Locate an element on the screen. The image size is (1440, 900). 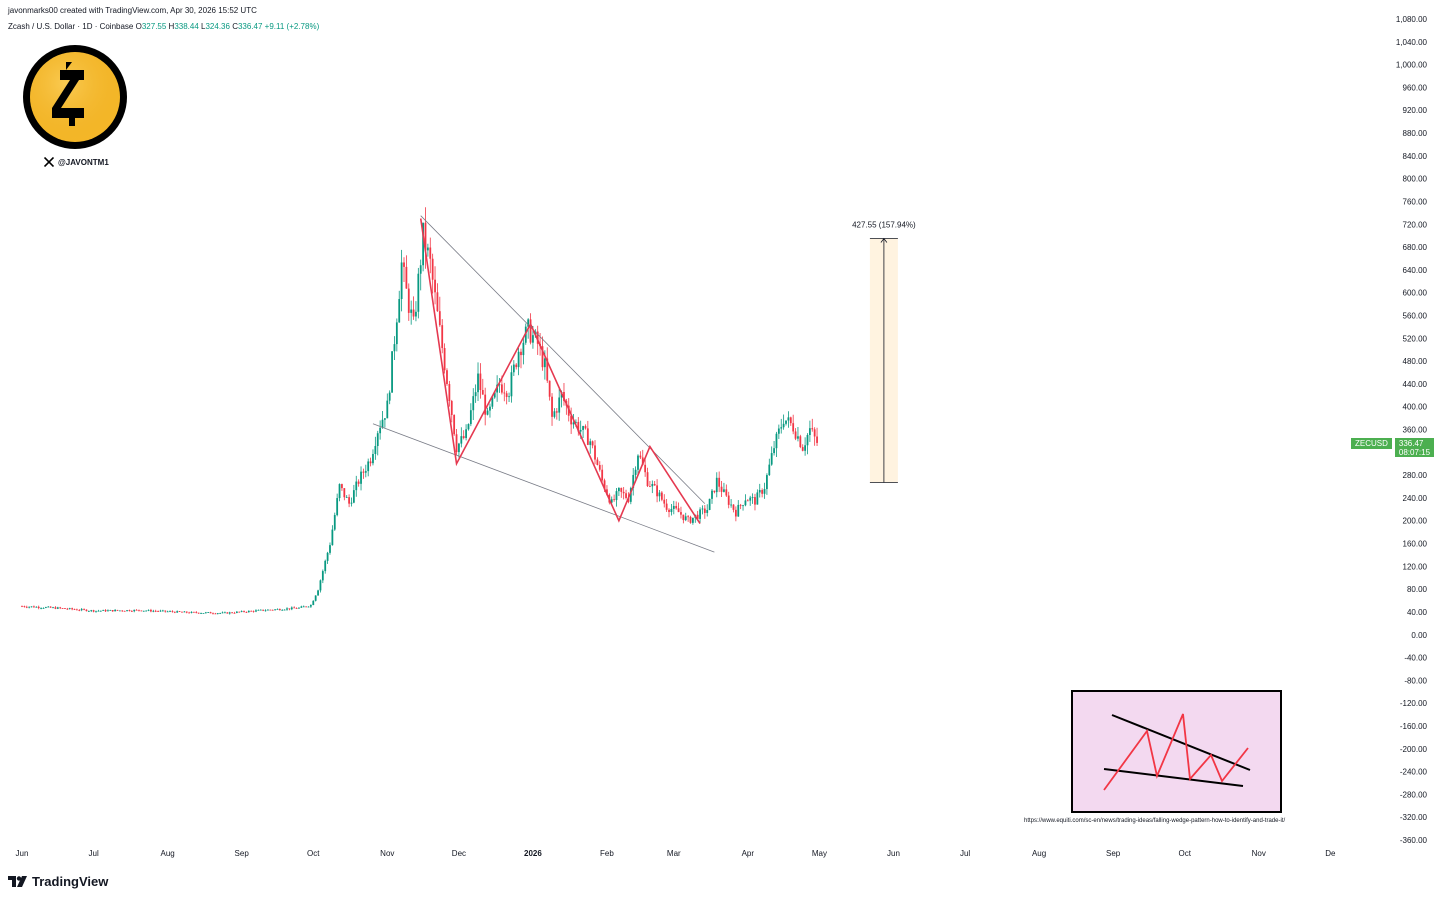
time-tick-label: Jun is located at coordinates (22, 853).